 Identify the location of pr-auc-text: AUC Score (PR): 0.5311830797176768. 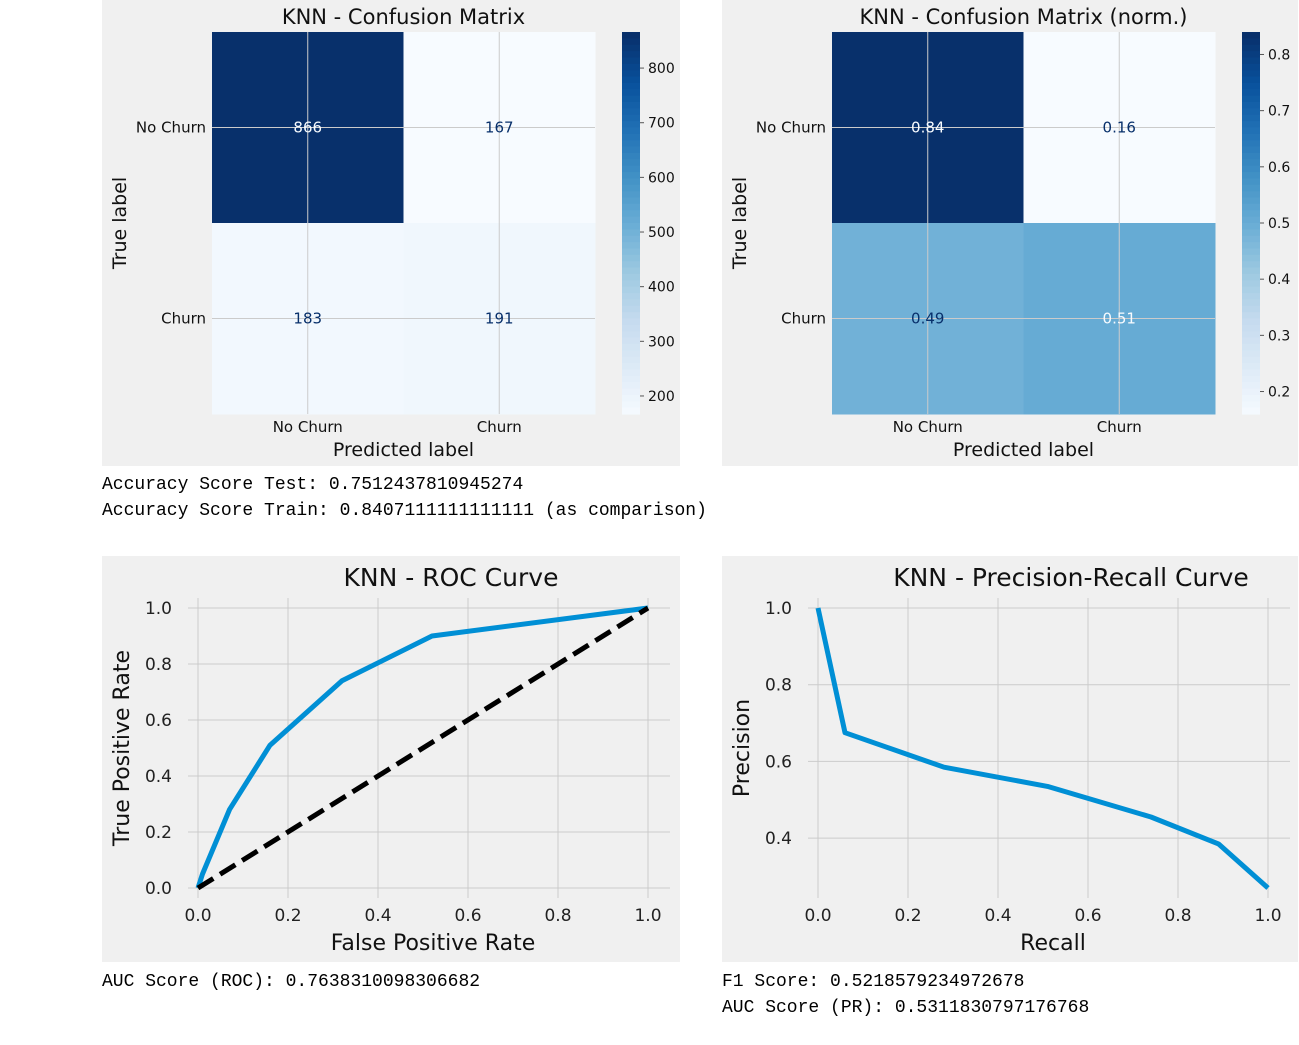
(906, 1008).